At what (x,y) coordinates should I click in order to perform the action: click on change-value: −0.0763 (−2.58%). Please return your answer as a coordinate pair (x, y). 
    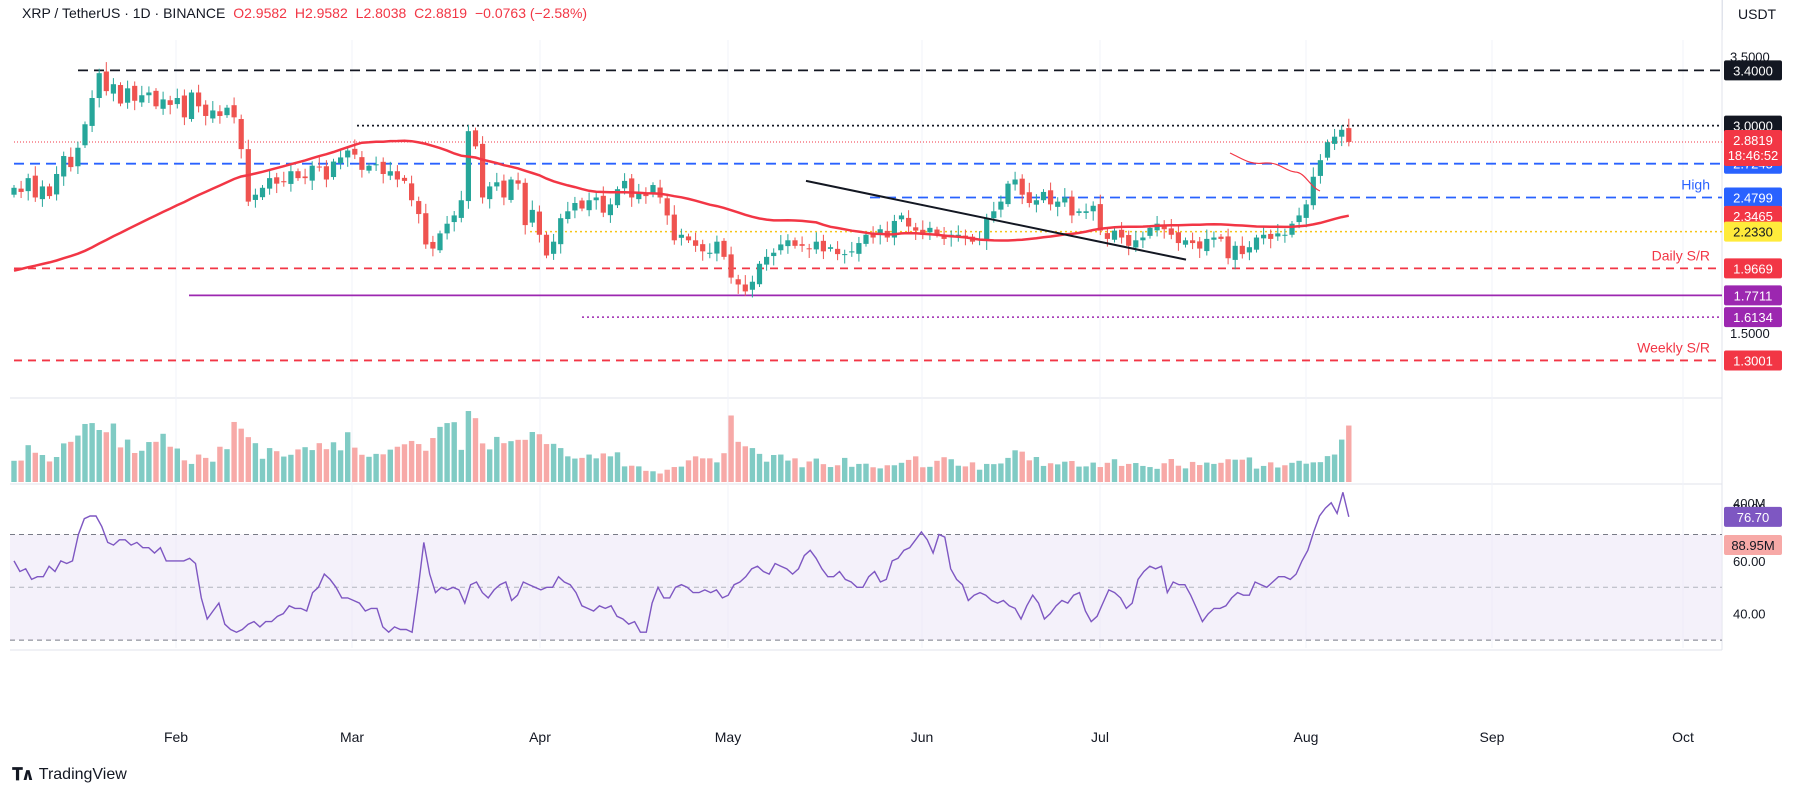
    Looking at the image, I should click on (531, 13).